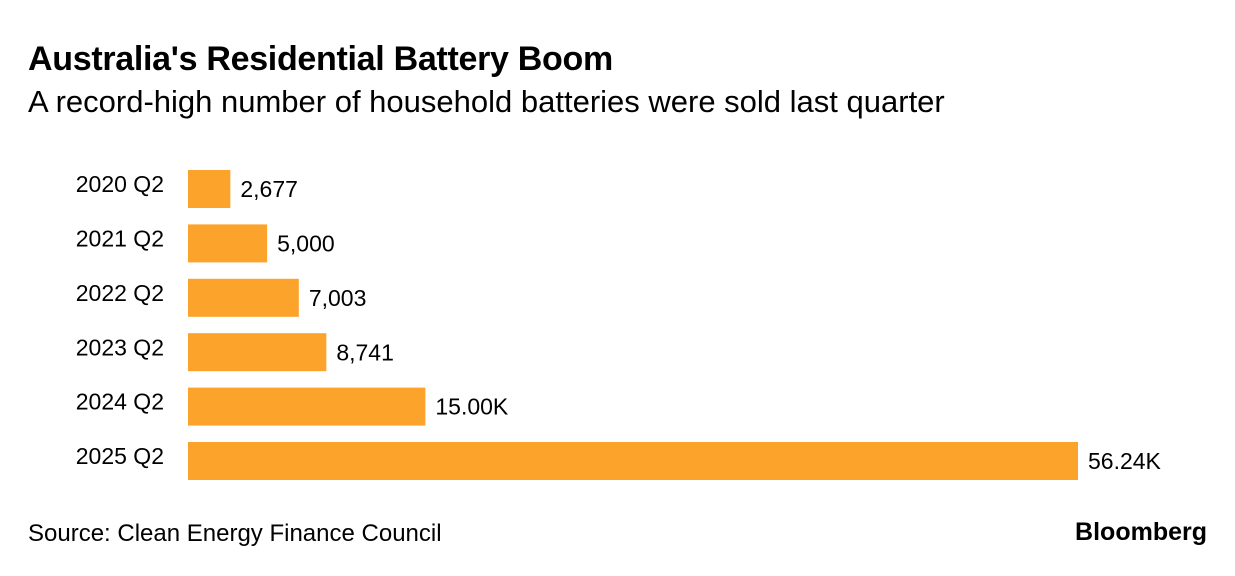 The image size is (1235, 576). Describe the element at coordinates (120, 293) in the screenshot. I see `category-label: 2022 Q2` at that location.